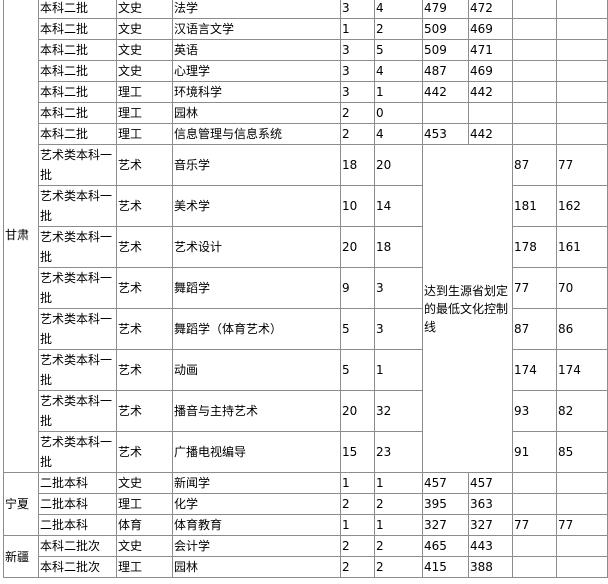 This screenshot has width=608, height=584. I want to click on major-cell: 会计学, so click(256, 546).